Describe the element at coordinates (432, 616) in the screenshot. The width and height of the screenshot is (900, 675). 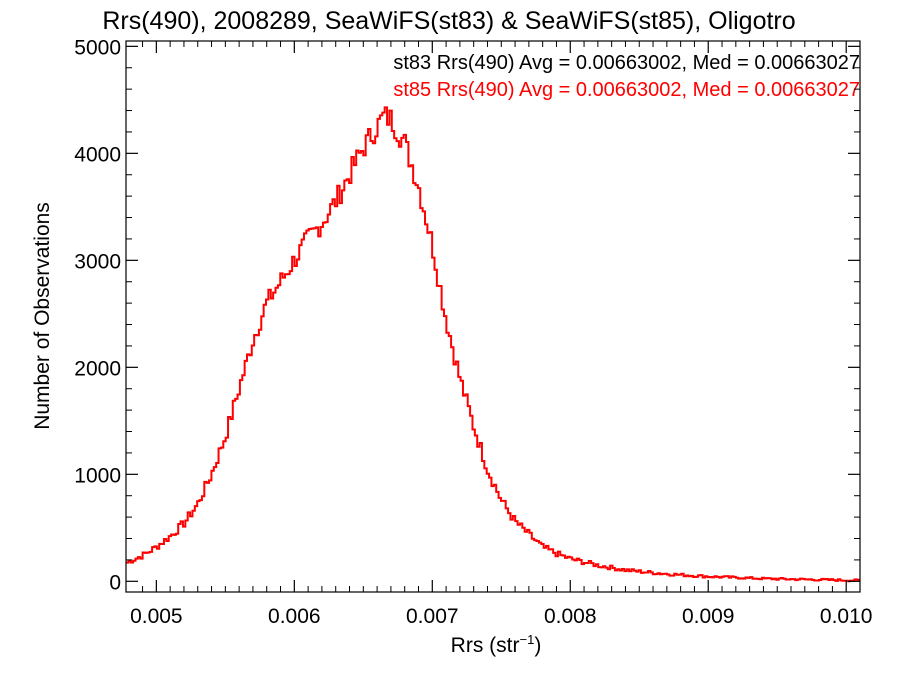
I see `x-tick-label: 0.007` at that location.